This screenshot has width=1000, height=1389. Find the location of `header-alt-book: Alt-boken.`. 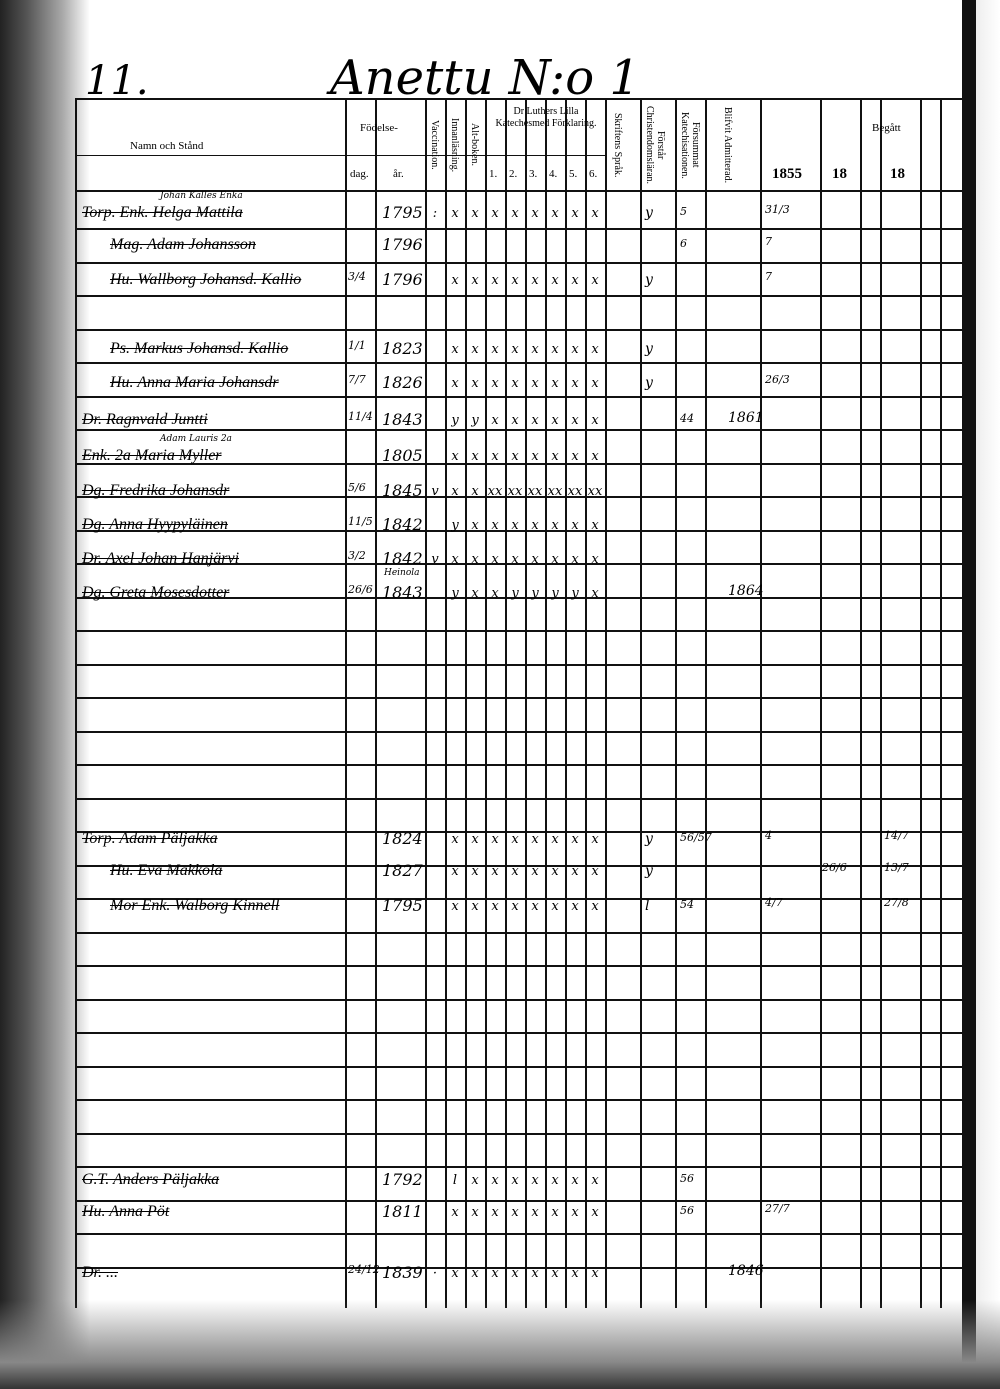

header-alt-book: Alt-boken. is located at coordinates (474, 145).